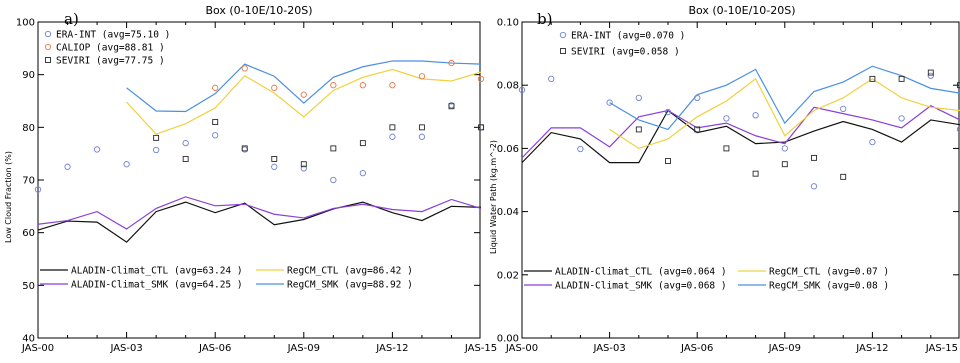 This screenshot has height=363, width=960. Describe the element at coordinates (157, 285) in the screenshot. I see `legend-label-aladin-climat-smk: ALADIN-Climat_SMK (avg=64.25 )` at that location.